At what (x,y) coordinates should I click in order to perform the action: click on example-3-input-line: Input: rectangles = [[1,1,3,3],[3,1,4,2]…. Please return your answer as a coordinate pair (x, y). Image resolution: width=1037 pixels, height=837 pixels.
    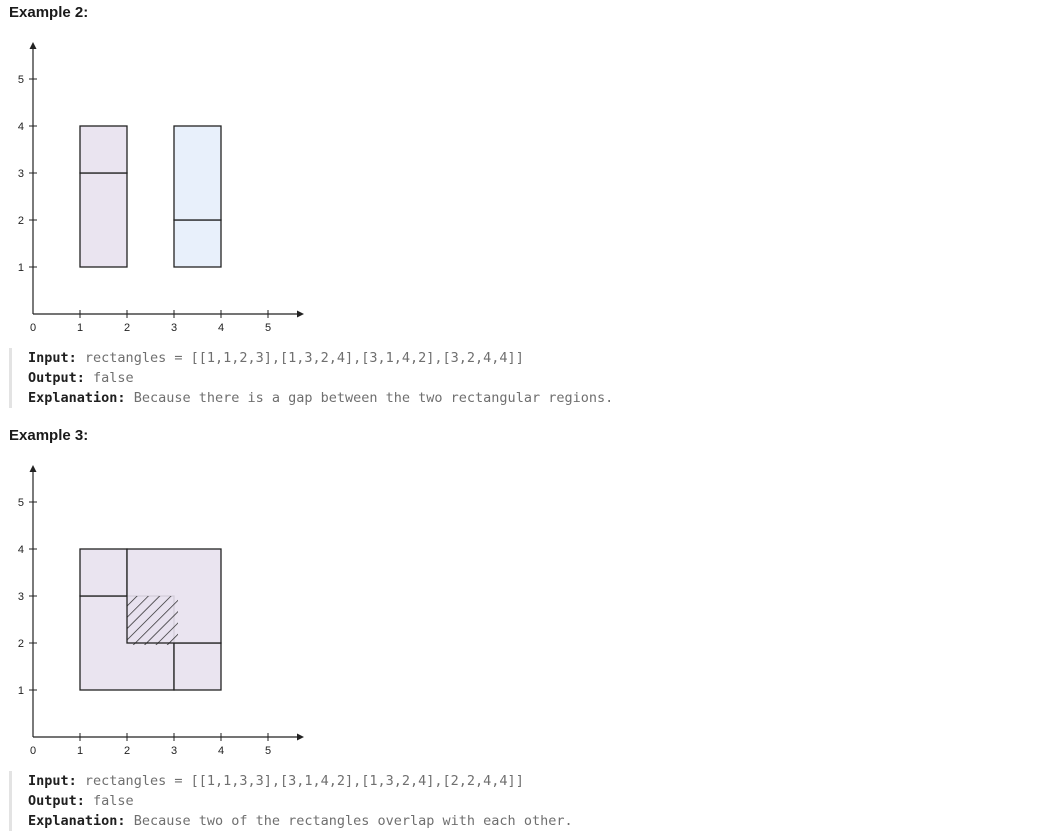
    Looking at the image, I should click on (300, 781).